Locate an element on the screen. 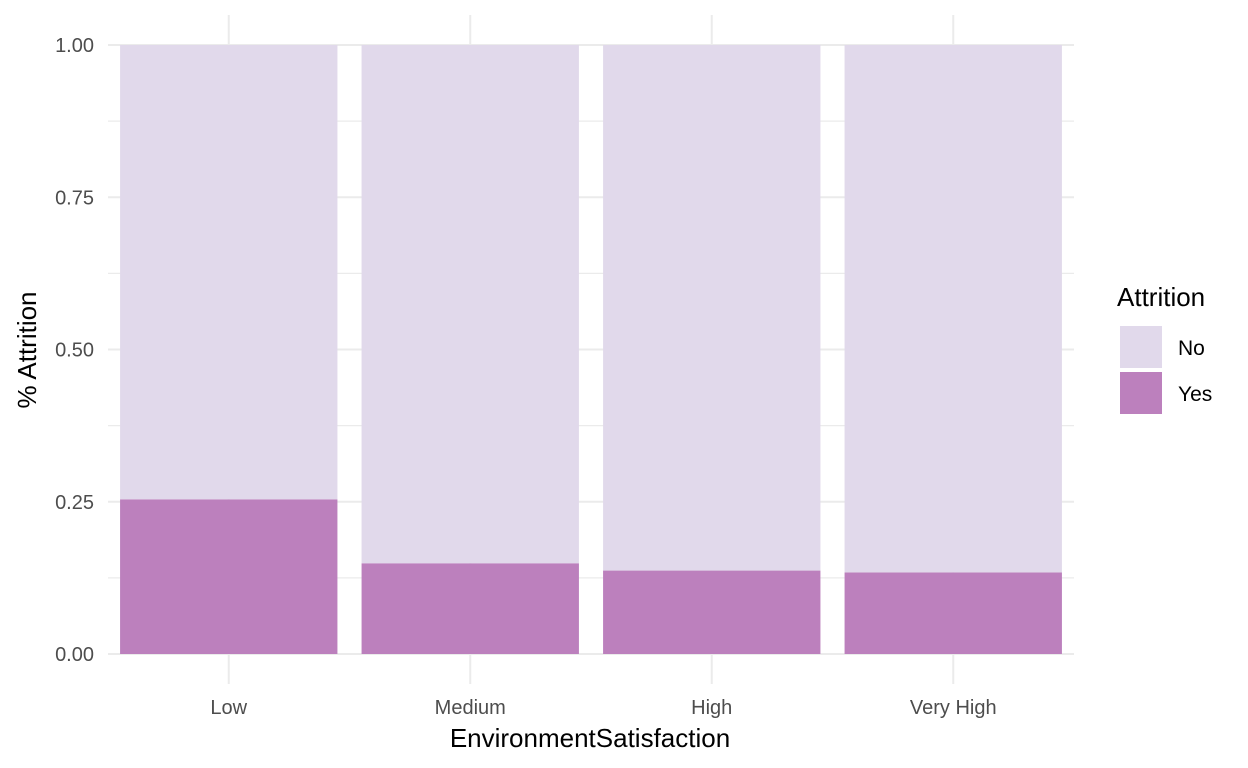 Image resolution: width=1248 pixels, height=768 pixels. x-tick-label: High is located at coordinates (711, 708).